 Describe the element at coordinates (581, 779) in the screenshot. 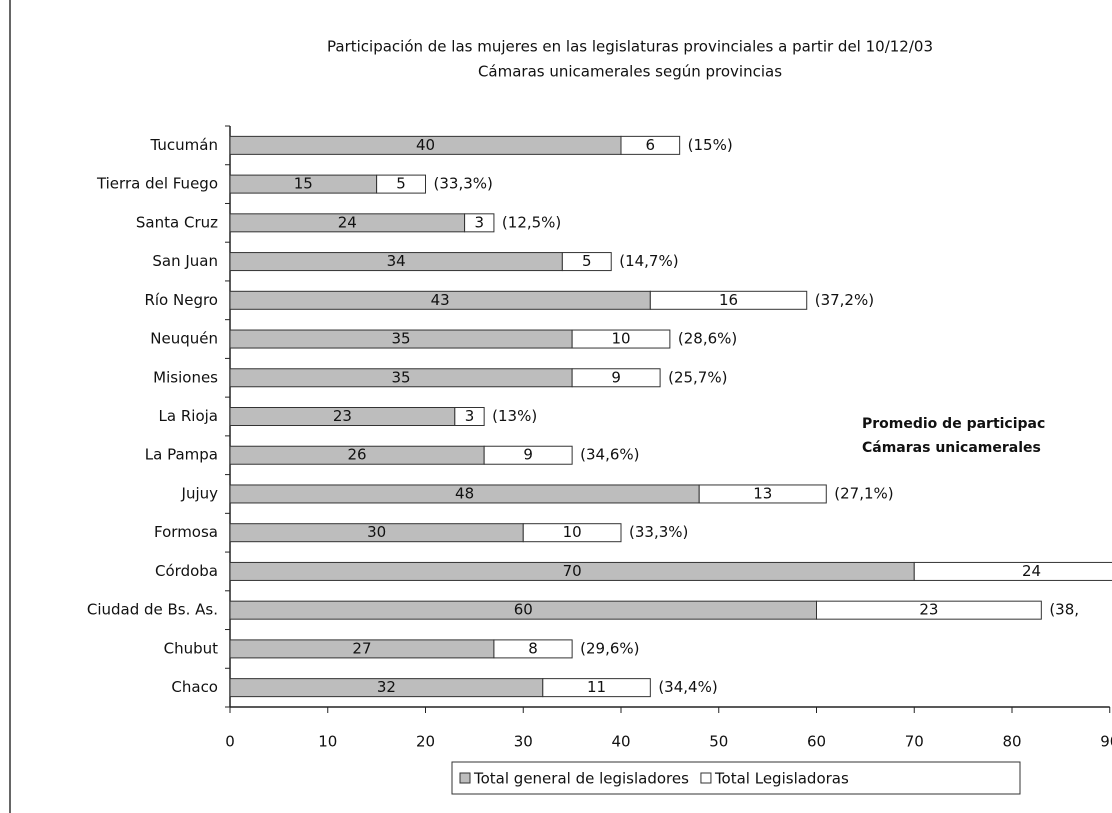

I see `legend-label: Total general de legisladores` at that location.